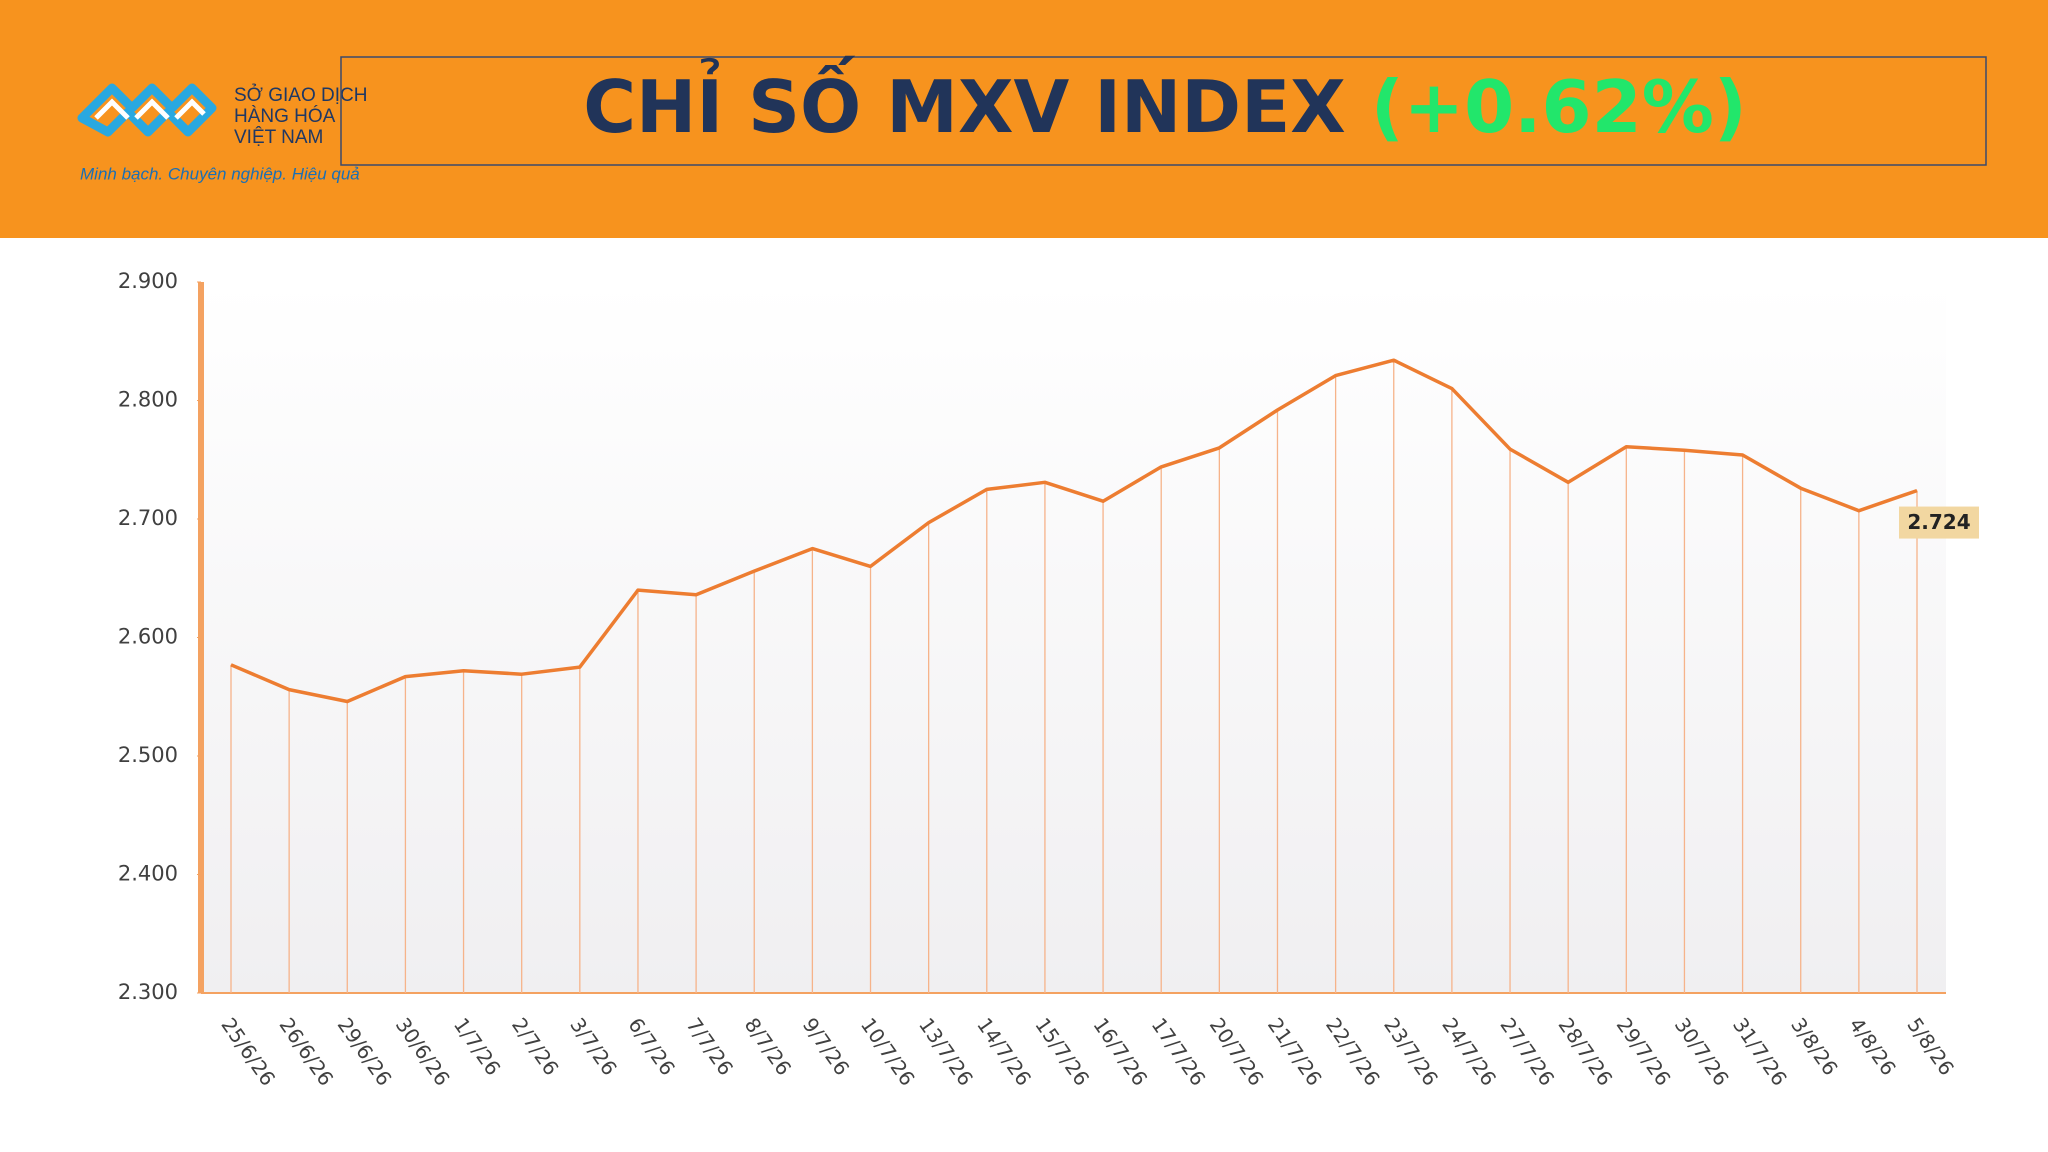  Describe the element at coordinates (1004, 1051) in the screenshot. I see `x-tick-label: 14/7/26` at that location.